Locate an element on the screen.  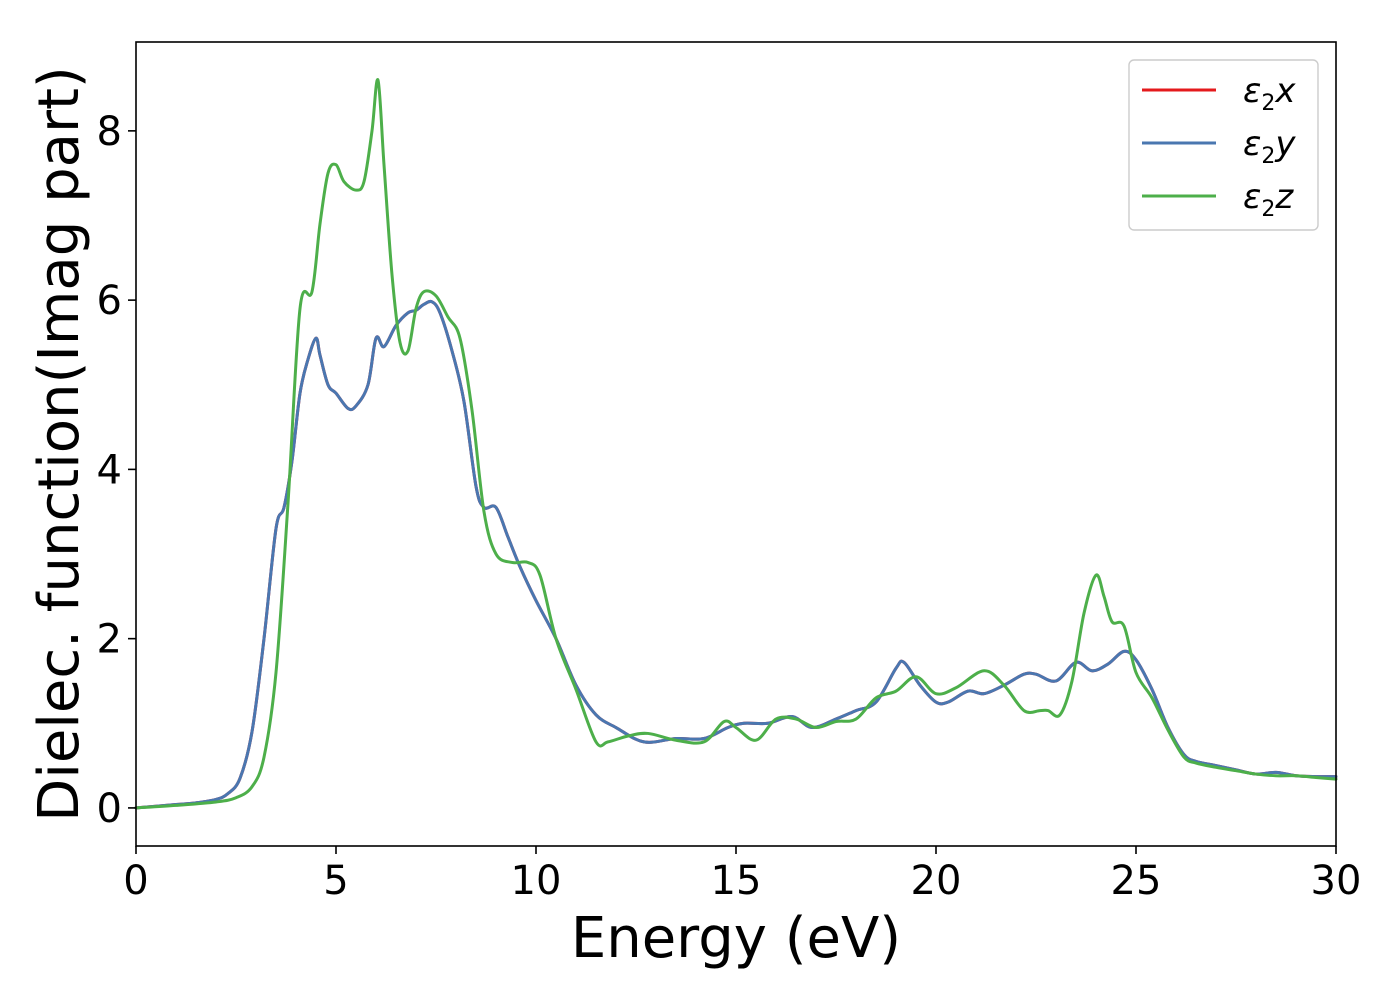
legend-frame is located at coordinates (1223, 145).